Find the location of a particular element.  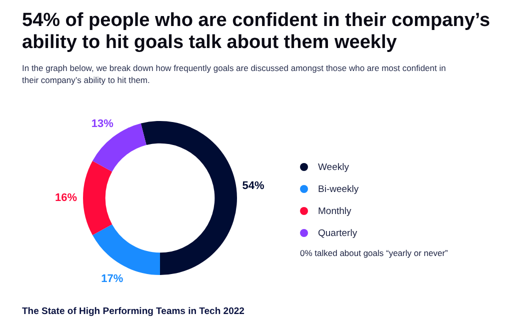

data-label: 54% is located at coordinates (253, 186).